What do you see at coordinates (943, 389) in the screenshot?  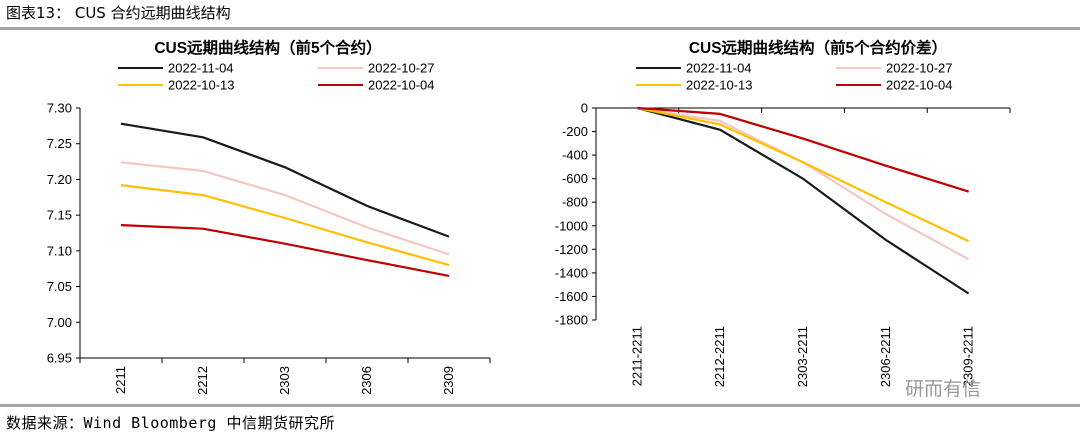 I see `watermark-text: 研而有信` at bounding box center [943, 389].